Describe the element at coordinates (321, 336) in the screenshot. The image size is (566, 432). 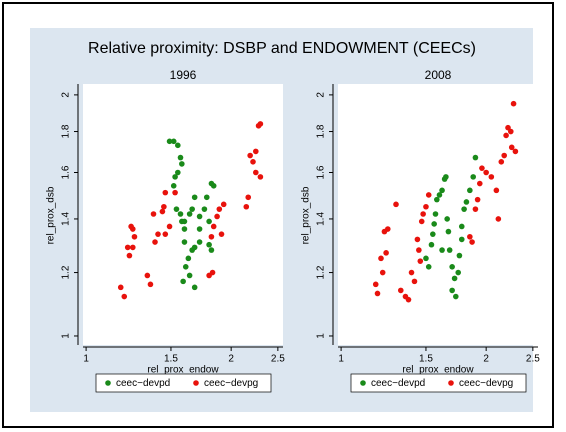
I see `y-tick-label: 1` at that location.